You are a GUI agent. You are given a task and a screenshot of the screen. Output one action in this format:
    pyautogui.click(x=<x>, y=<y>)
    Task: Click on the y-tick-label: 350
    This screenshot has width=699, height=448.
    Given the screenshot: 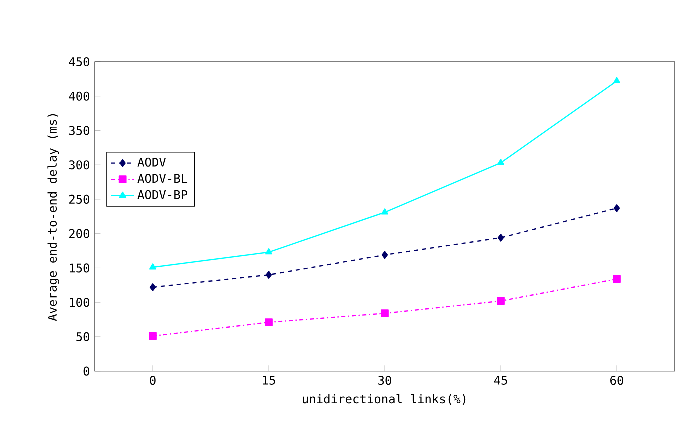 What is the action you would take?
    pyautogui.click(x=79, y=131)
    